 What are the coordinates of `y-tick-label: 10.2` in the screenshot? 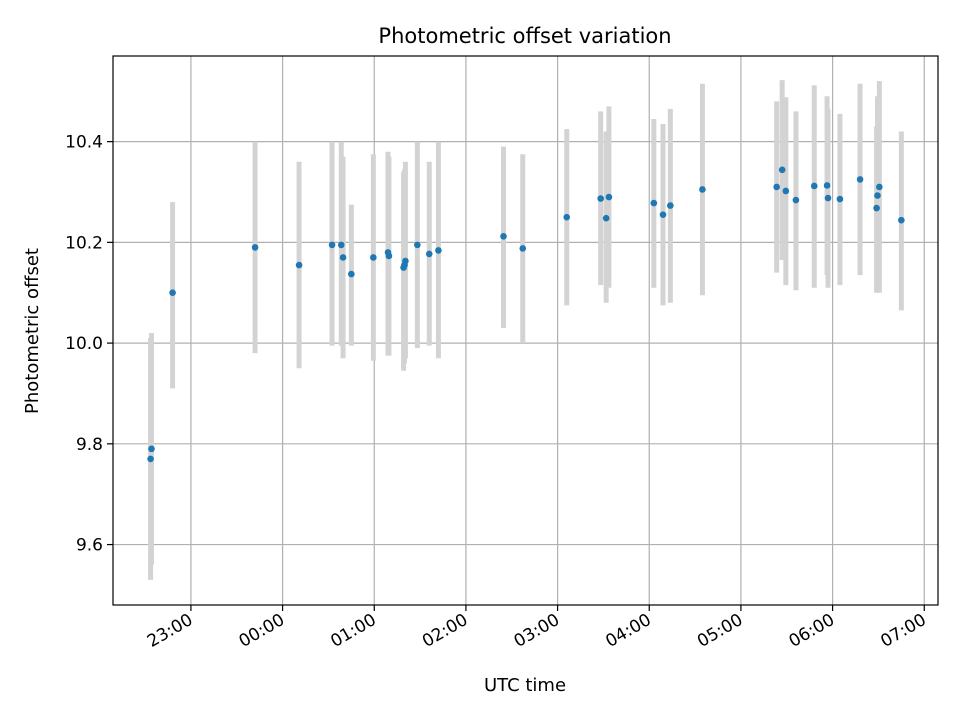 It's located at (84, 243).